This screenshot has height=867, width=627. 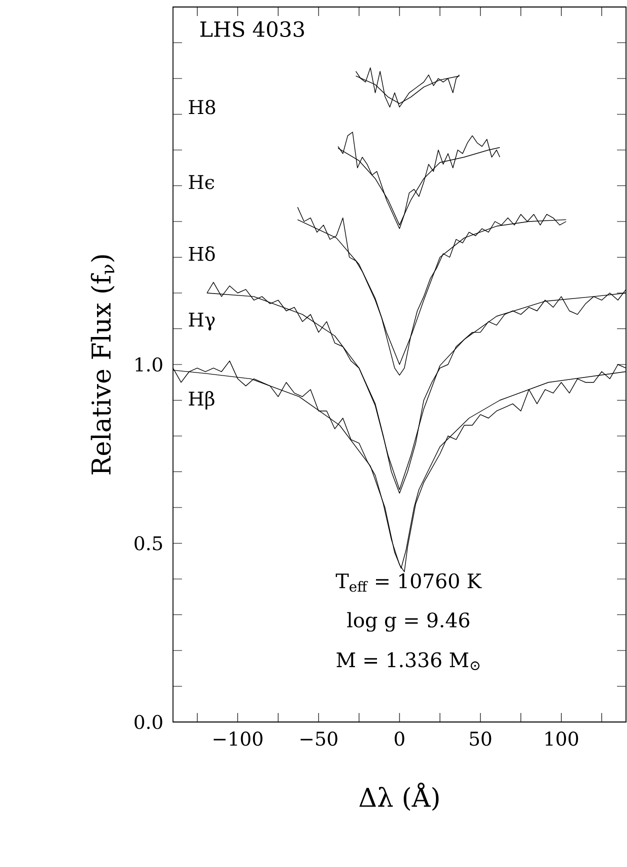 What do you see at coordinates (102, 364) in the screenshot?
I see `y-axis-title: Relative Flux (f$_{ν}$)` at bounding box center [102, 364].